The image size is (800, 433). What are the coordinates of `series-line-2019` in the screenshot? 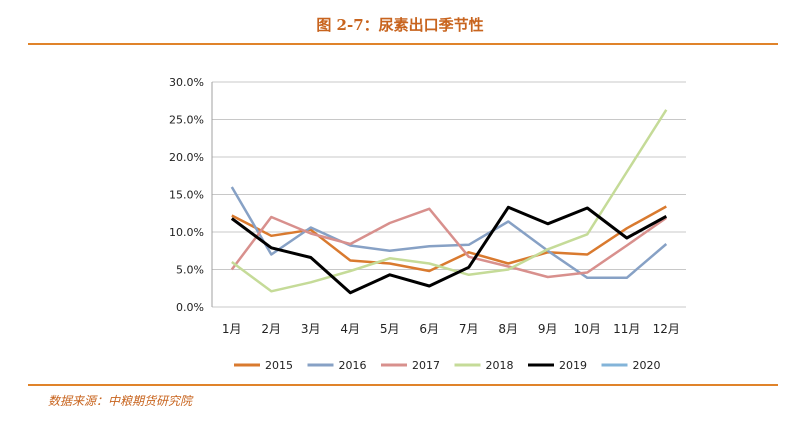 It's located at (449, 250).